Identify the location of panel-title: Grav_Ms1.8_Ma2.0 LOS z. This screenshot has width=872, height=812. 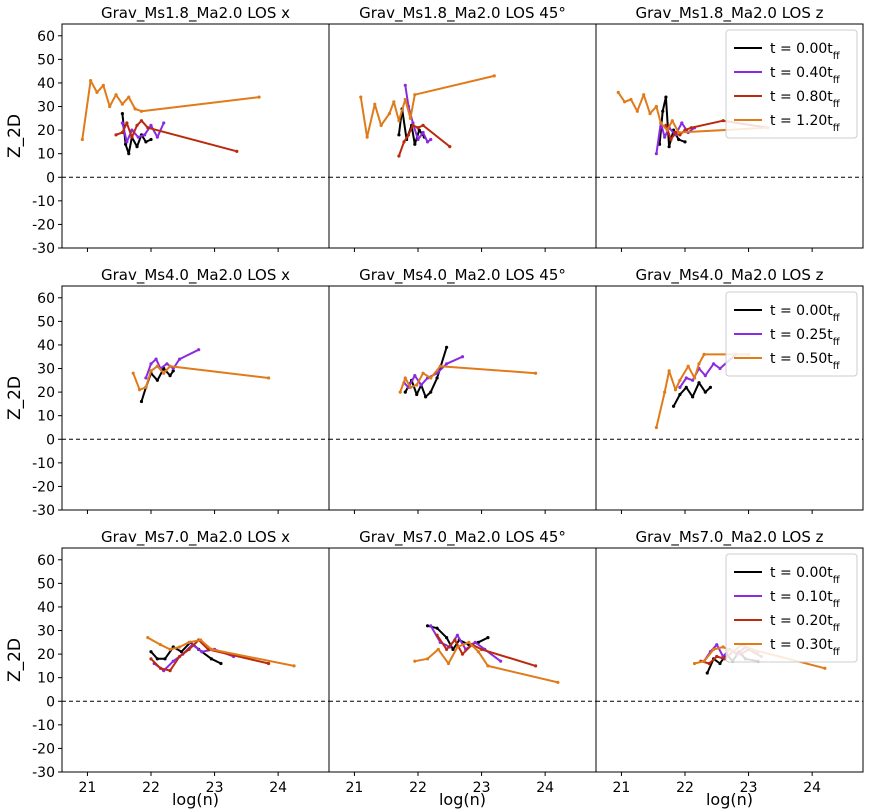
(729, 13).